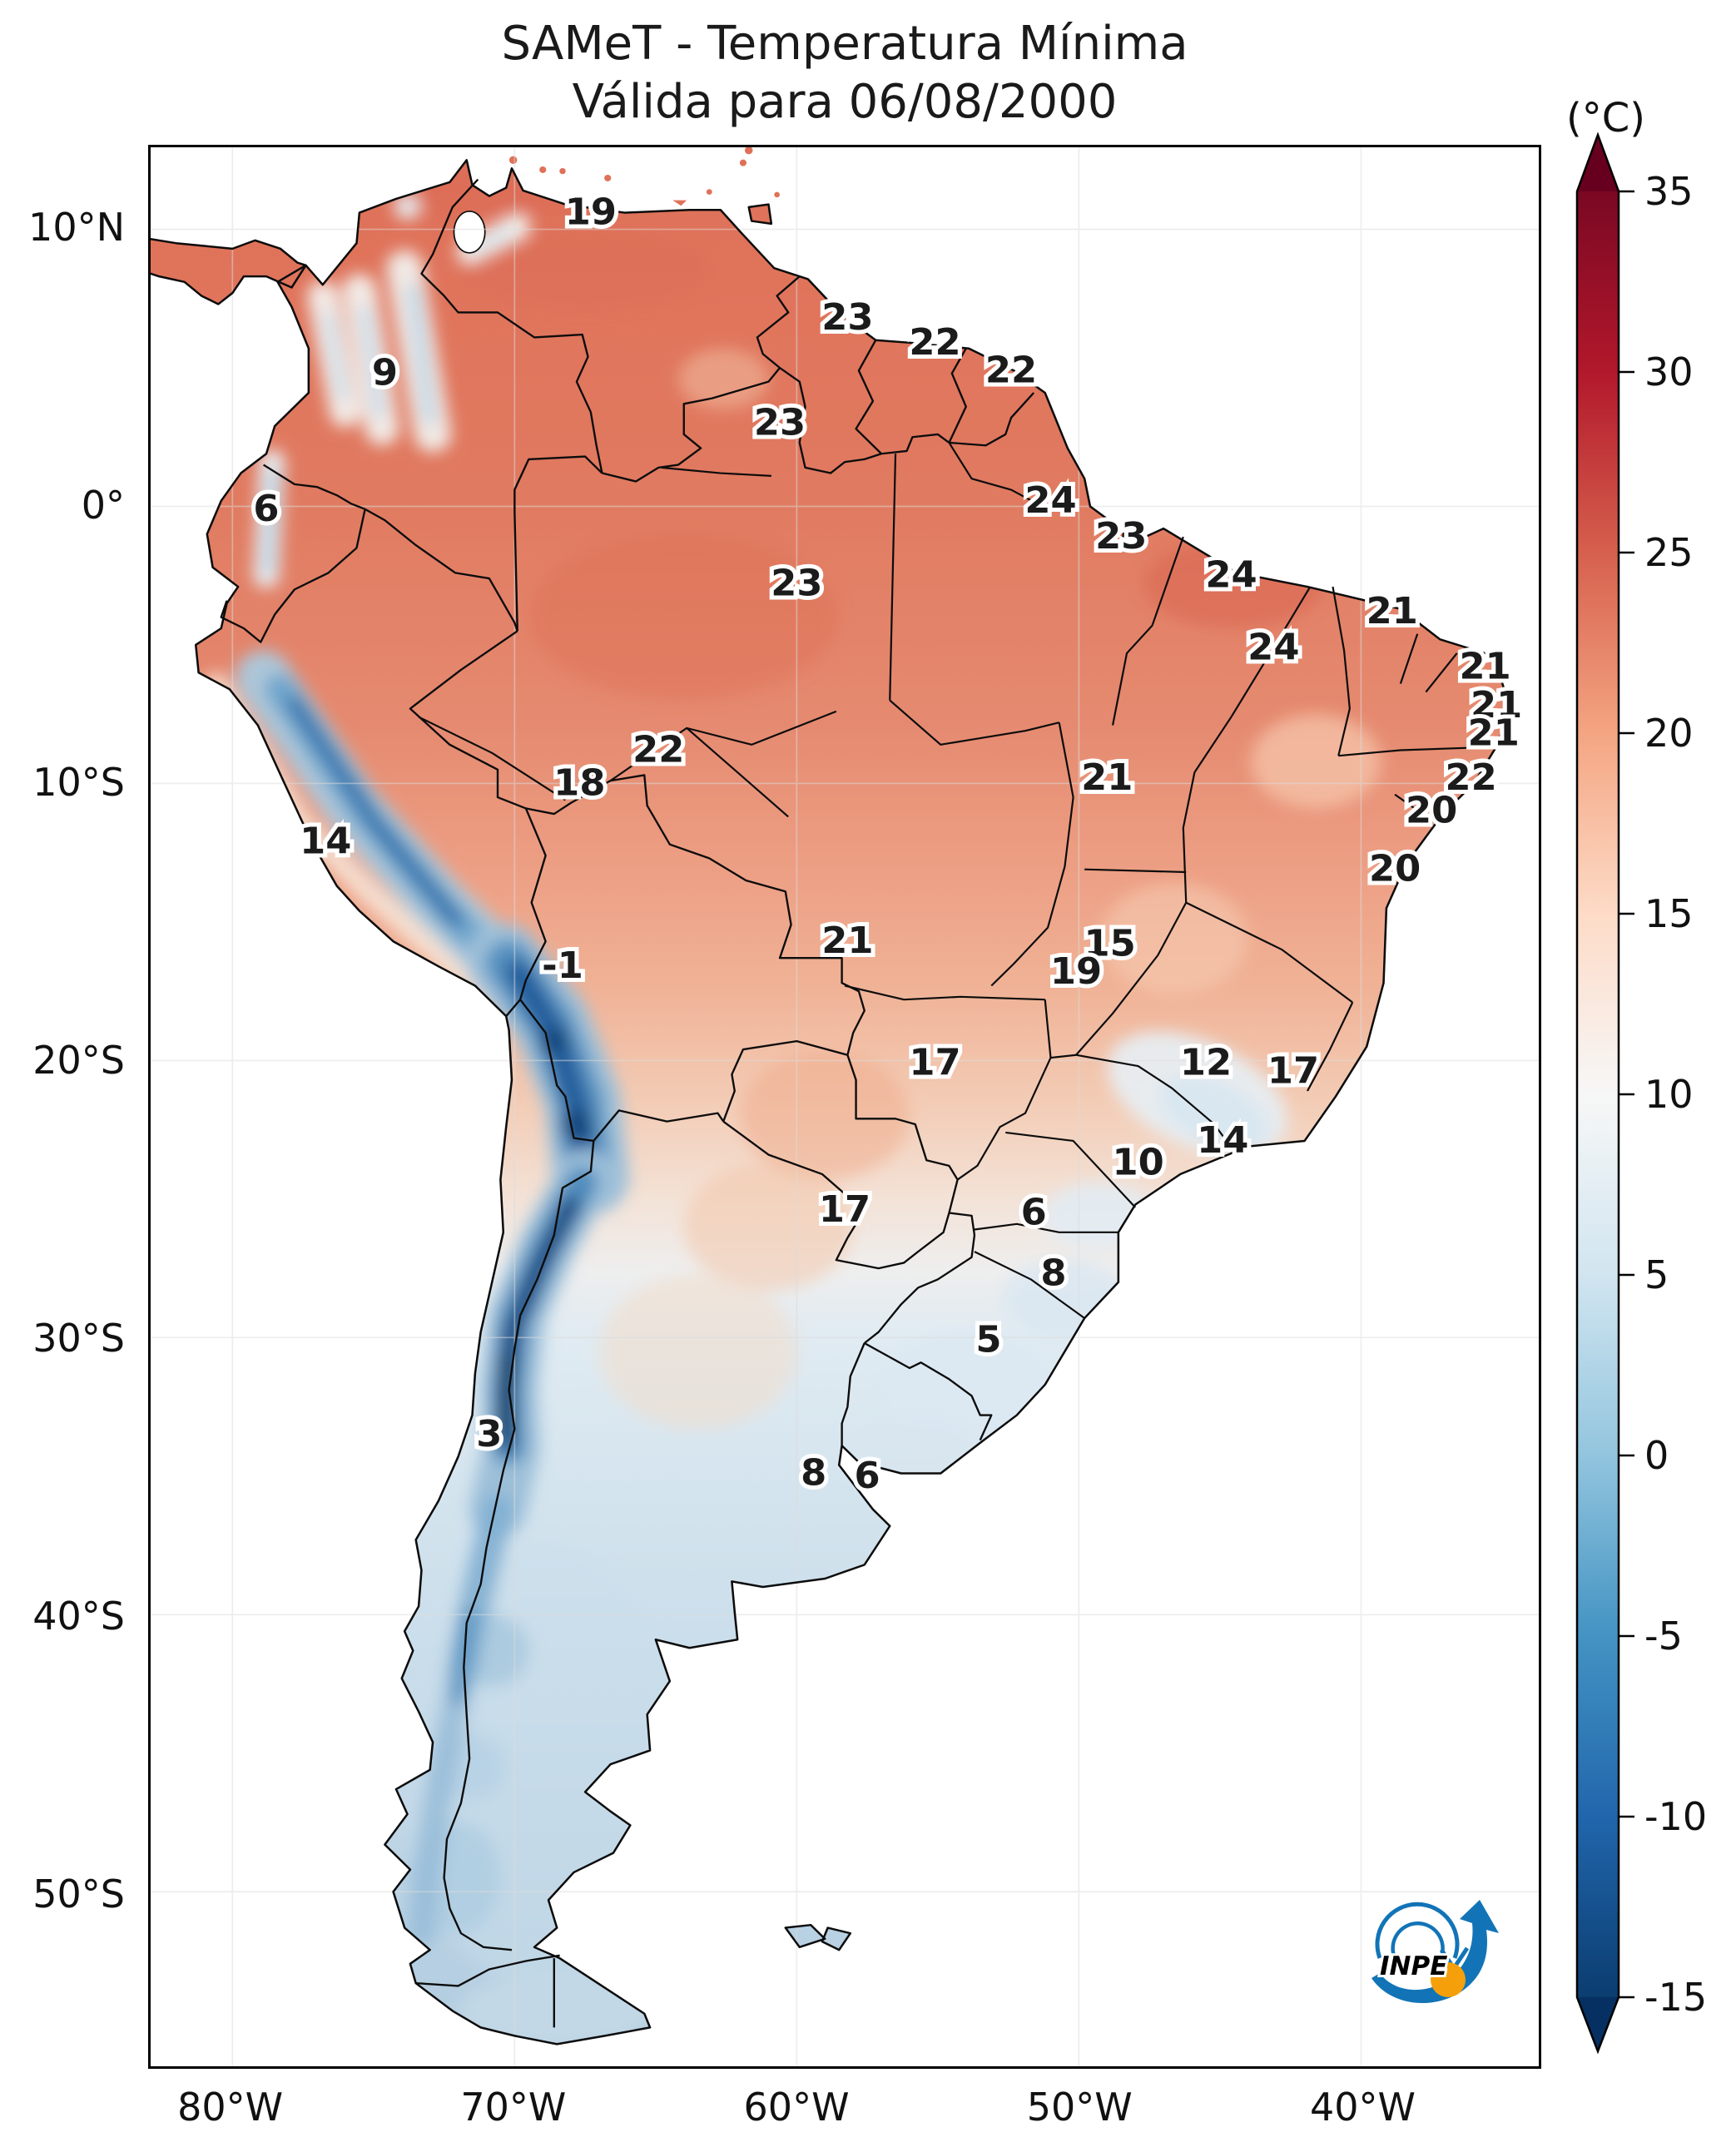  Describe the element at coordinates (1418, 1940) in the screenshot. I see `logo-inner-orbit` at that location.